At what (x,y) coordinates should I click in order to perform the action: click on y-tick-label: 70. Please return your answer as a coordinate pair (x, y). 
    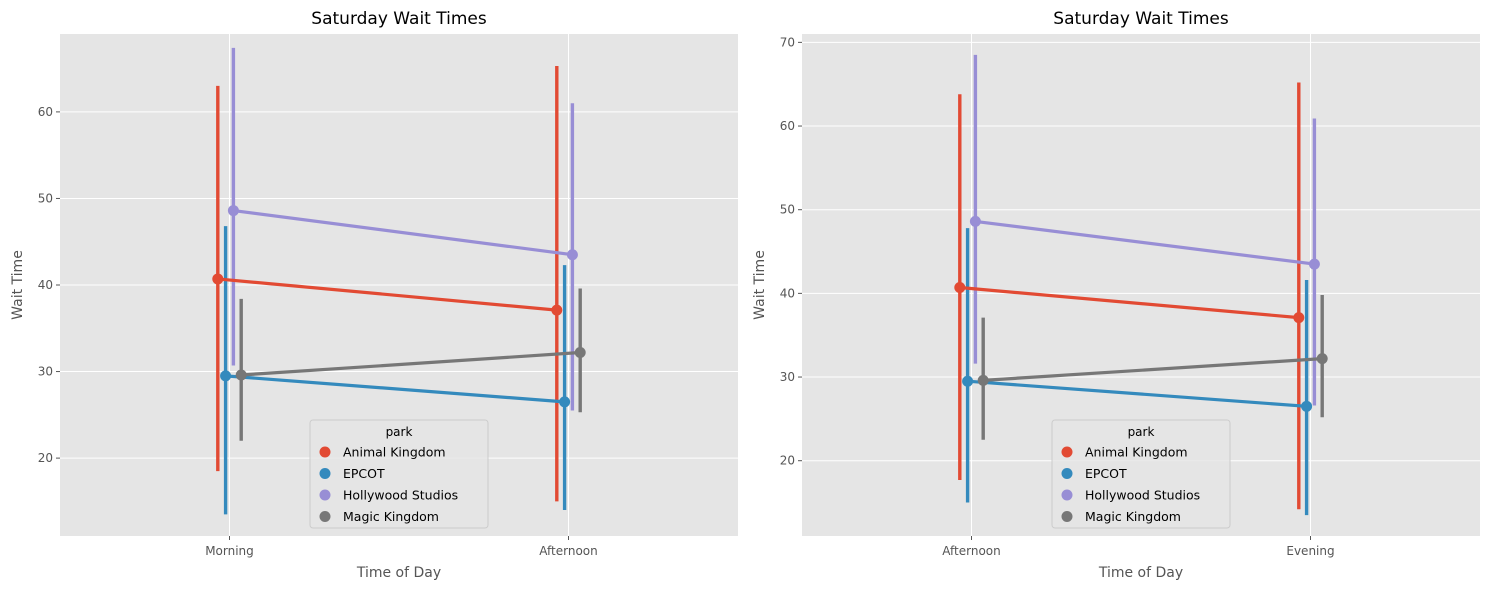
    Looking at the image, I should click on (787, 42).